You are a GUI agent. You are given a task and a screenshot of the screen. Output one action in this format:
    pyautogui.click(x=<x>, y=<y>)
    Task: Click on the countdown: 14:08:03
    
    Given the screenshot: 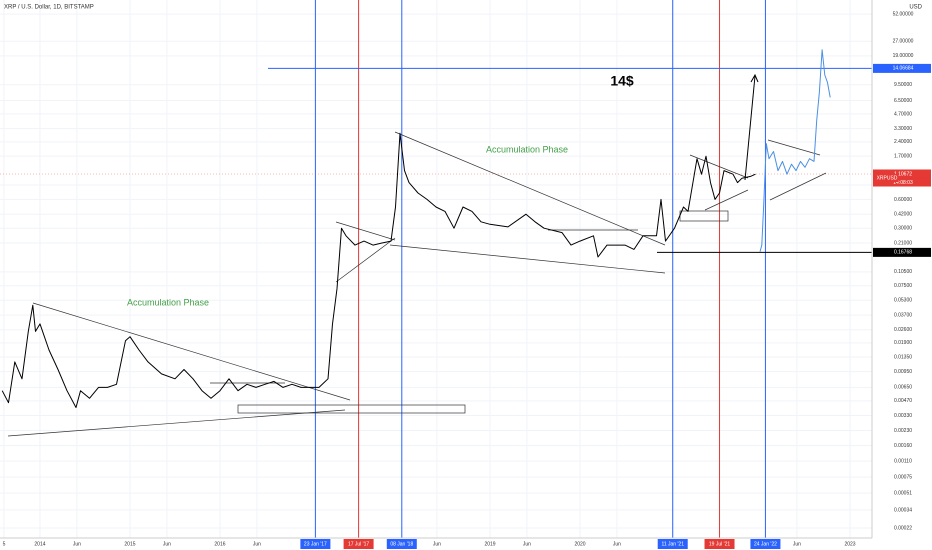 What is the action you would take?
    pyautogui.click(x=903, y=183)
    